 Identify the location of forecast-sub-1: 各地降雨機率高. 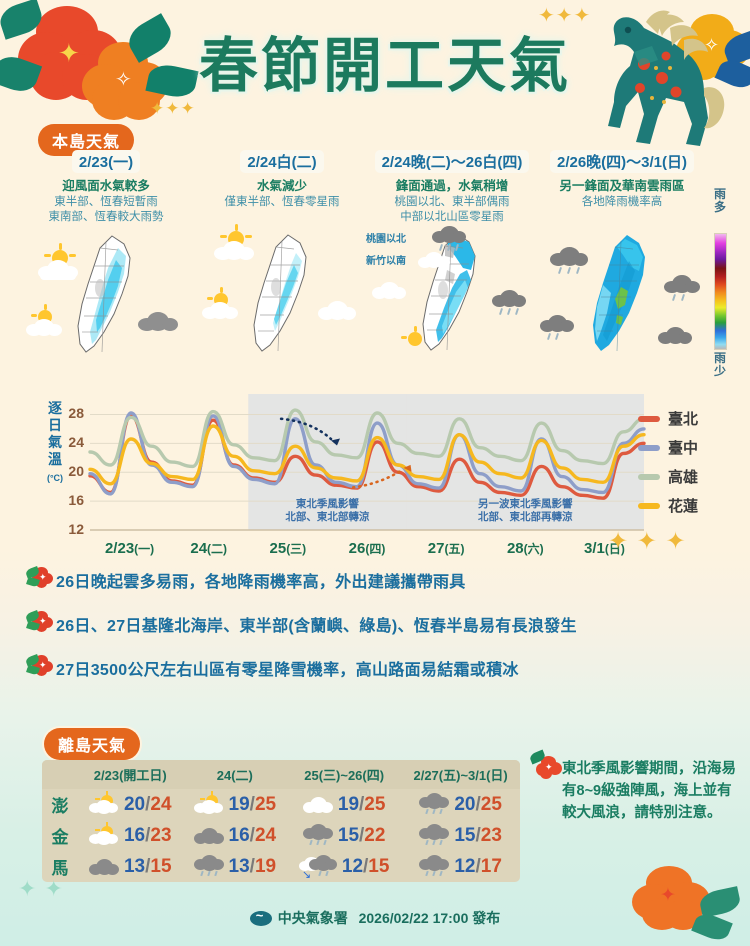
(622, 202).